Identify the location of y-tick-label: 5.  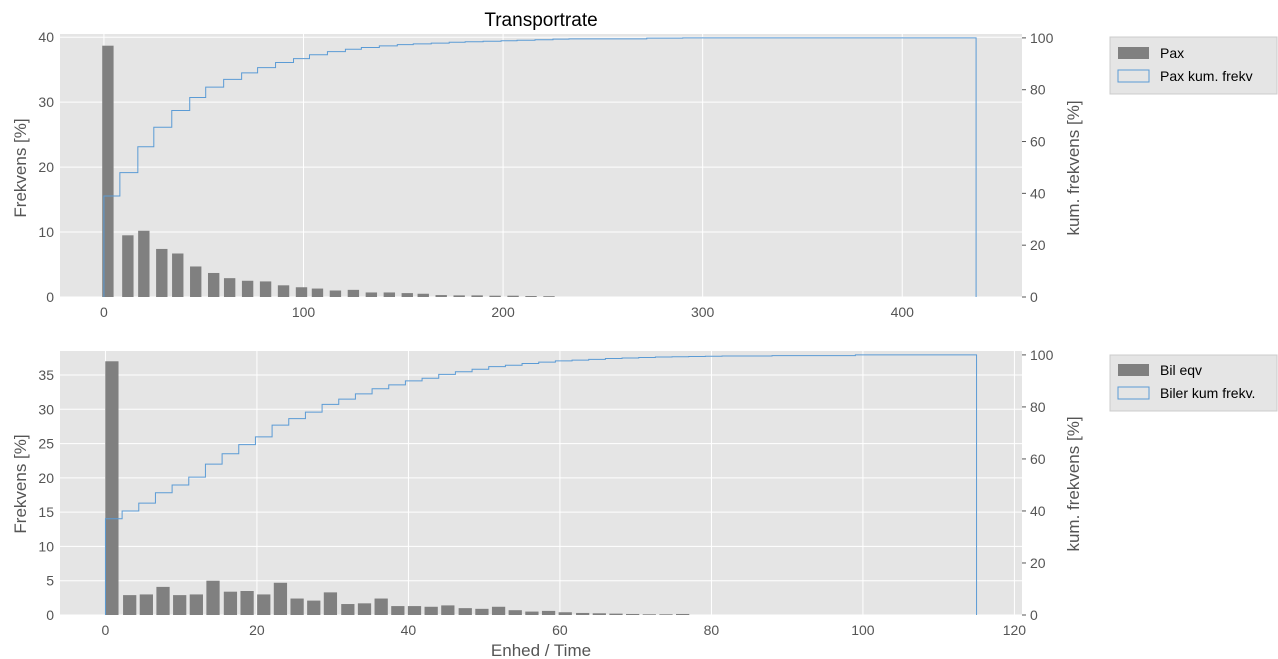
(50, 581).